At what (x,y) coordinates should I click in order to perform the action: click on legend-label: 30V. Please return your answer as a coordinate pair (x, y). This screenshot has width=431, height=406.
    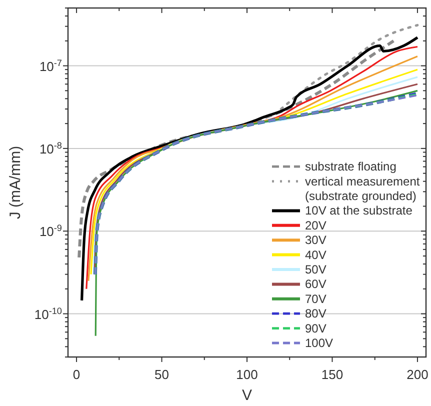
    Looking at the image, I should click on (315, 240).